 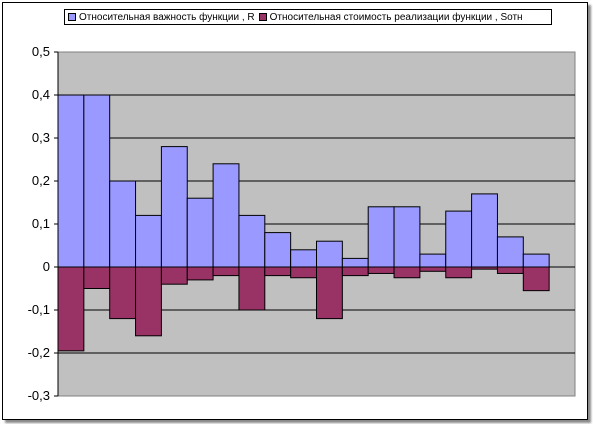 I want to click on y-tick-label: -0,3, so click(x=39, y=395).